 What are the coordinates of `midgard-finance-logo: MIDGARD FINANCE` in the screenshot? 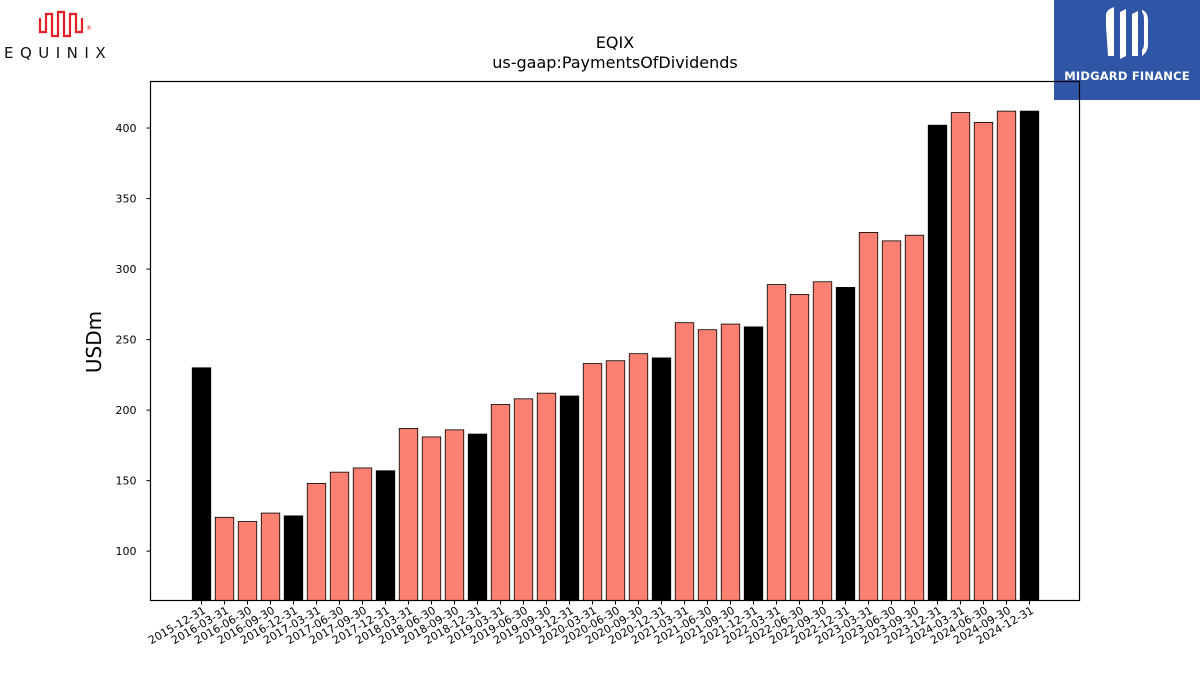 It's located at (1127, 50).